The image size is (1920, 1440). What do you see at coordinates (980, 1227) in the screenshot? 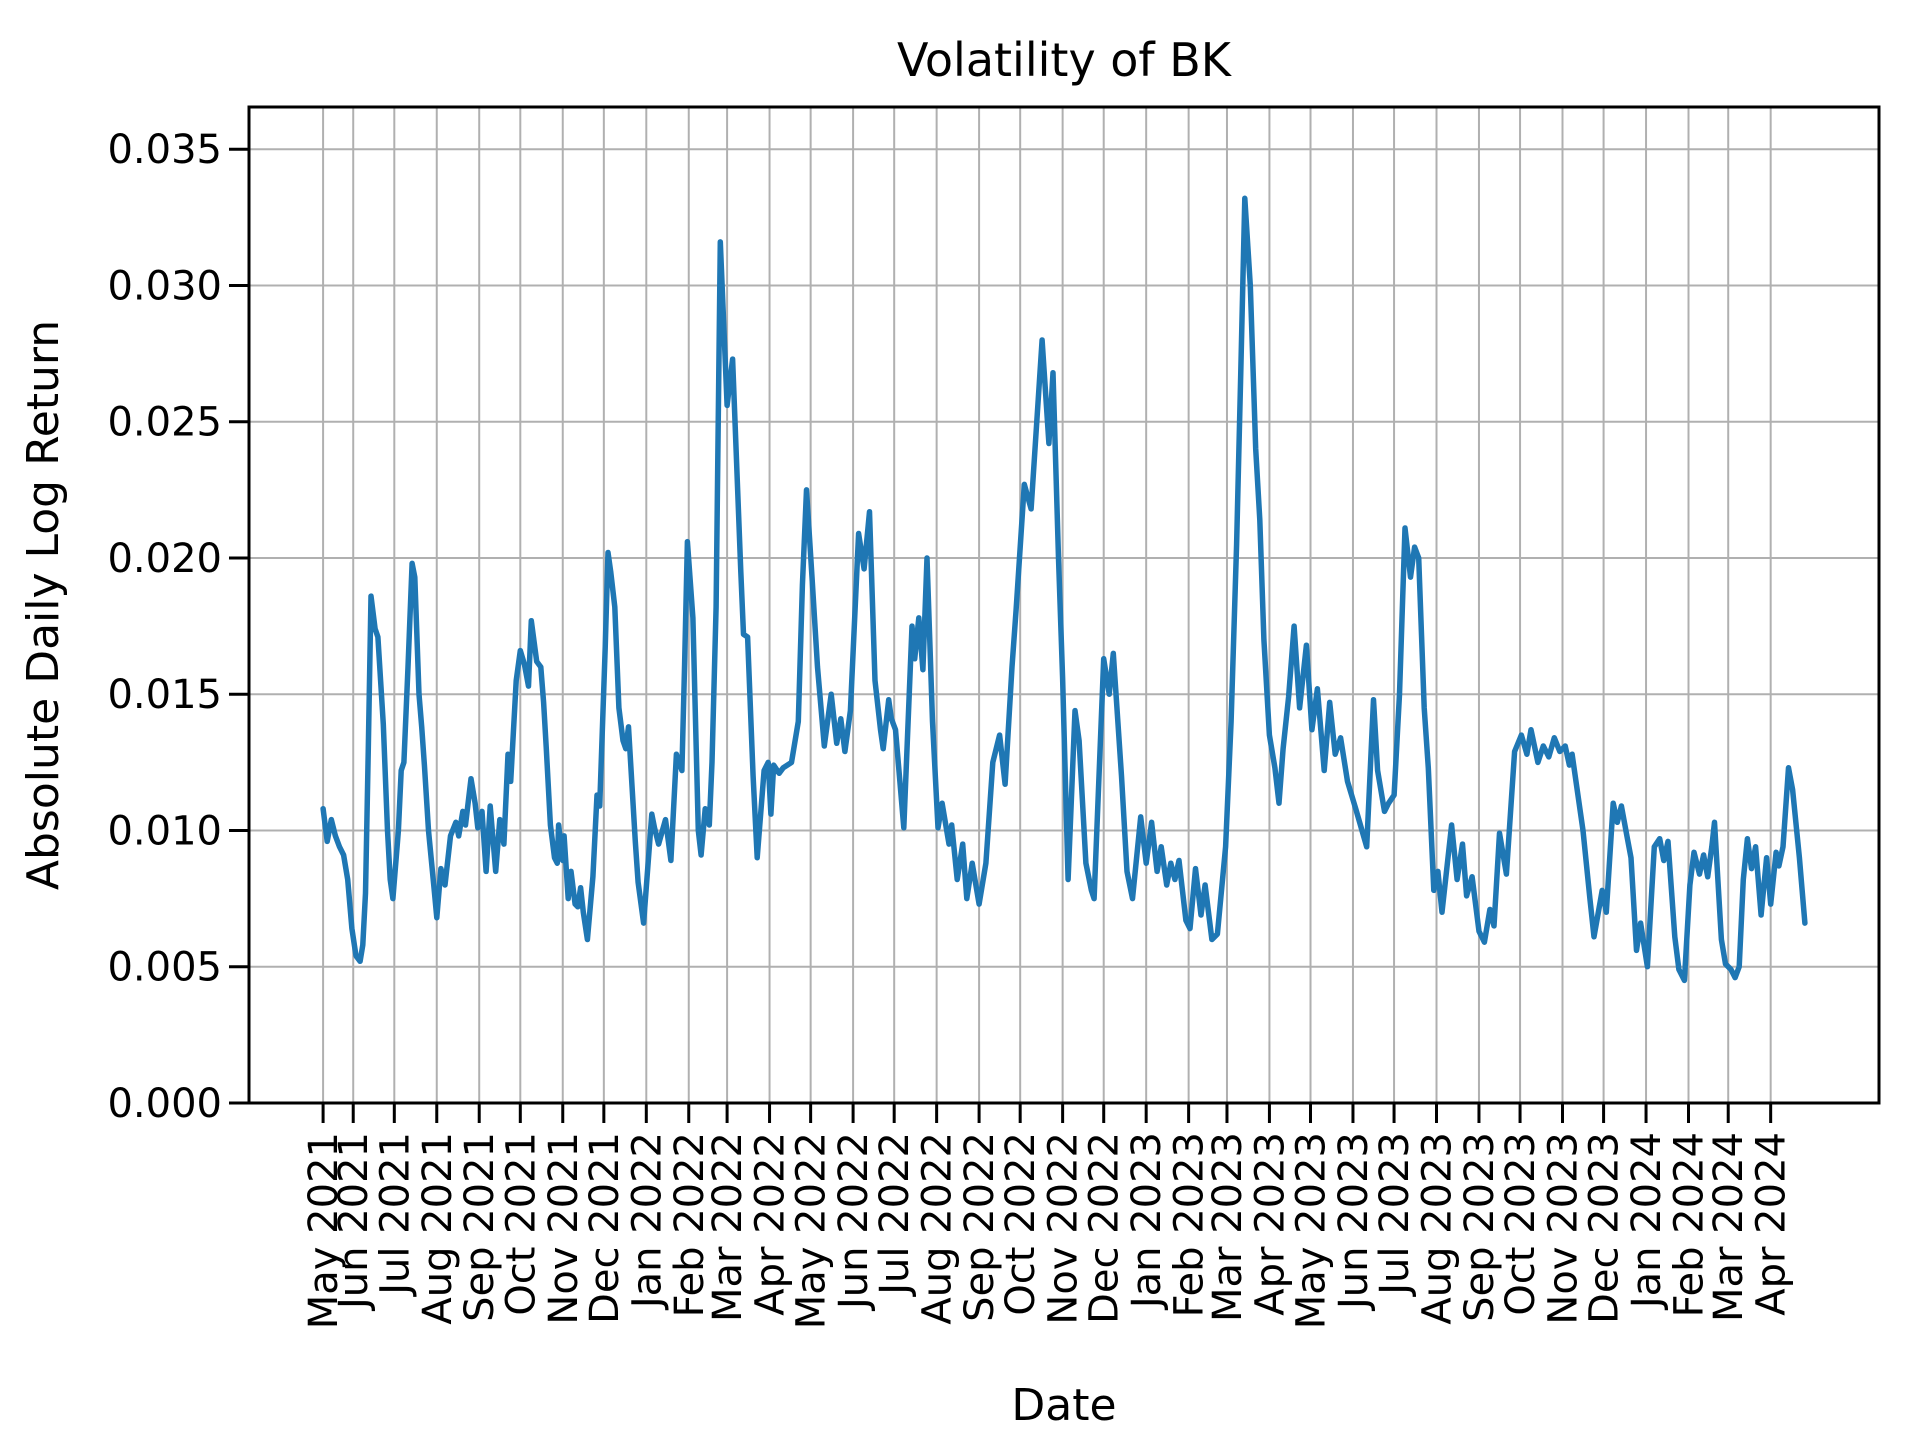
I see `x-tick-label: Sep 2022` at bounding box center [980, 1227].